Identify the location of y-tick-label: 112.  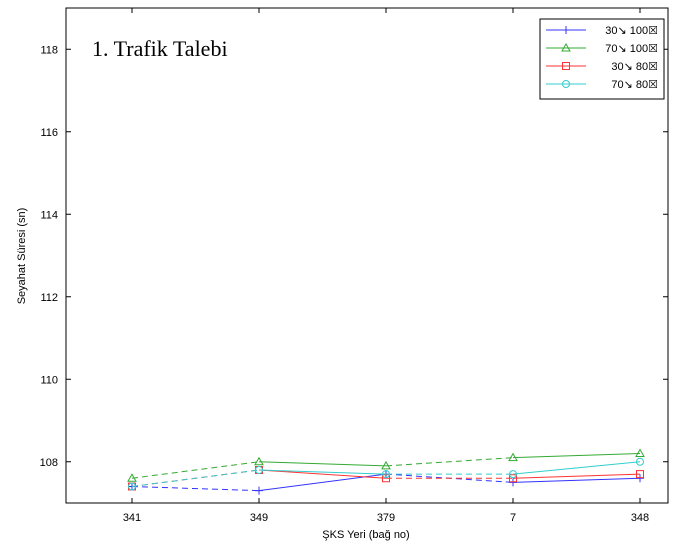
(49, 298).